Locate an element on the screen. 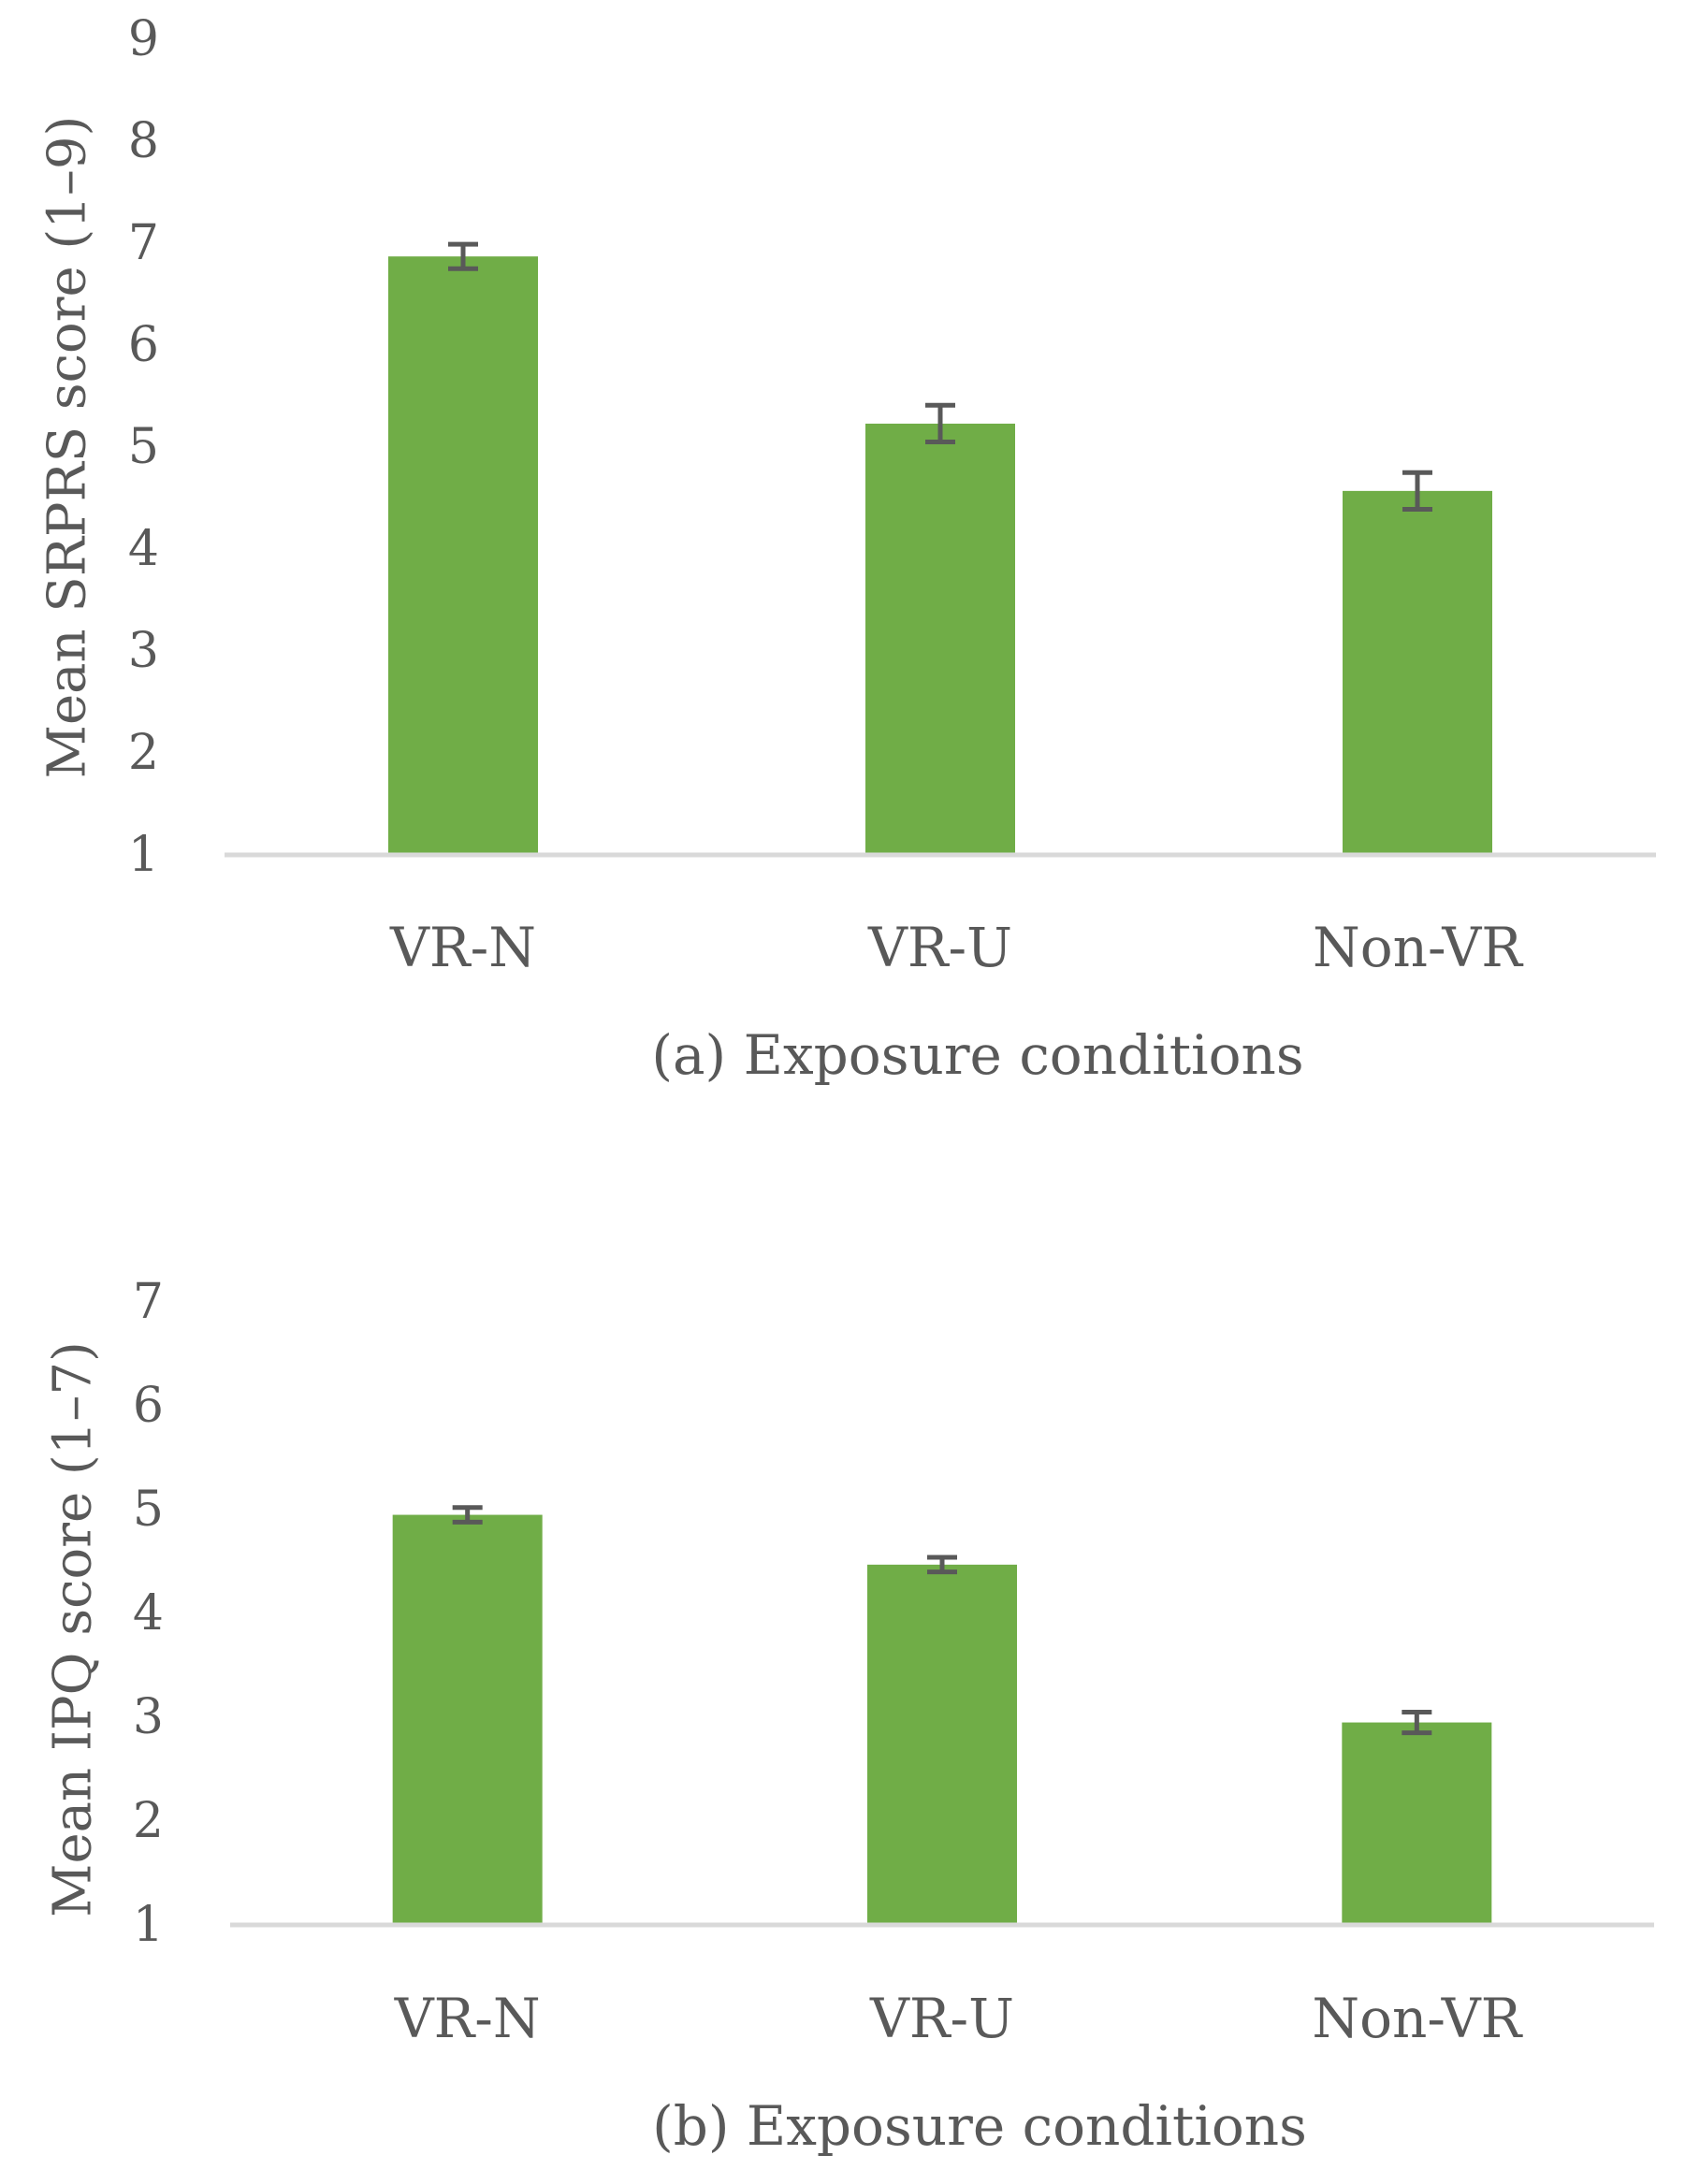 This screenshot has height=2184, width=1685. y-axis-title: Mean IPQ score (1–7) is located at coordinates (73, 1629).